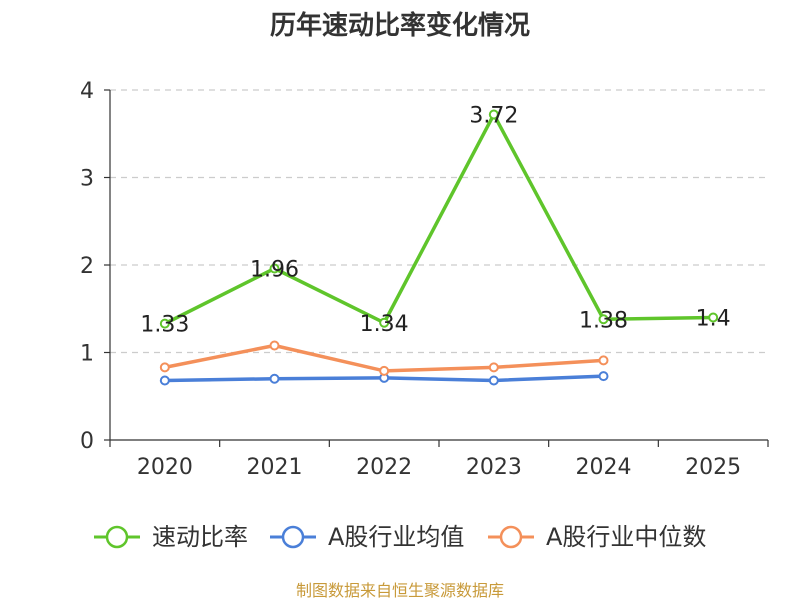 The height and width of the screenshot is (600, 800). I want to click on x-tick-label: 2023, so click(494, 467).